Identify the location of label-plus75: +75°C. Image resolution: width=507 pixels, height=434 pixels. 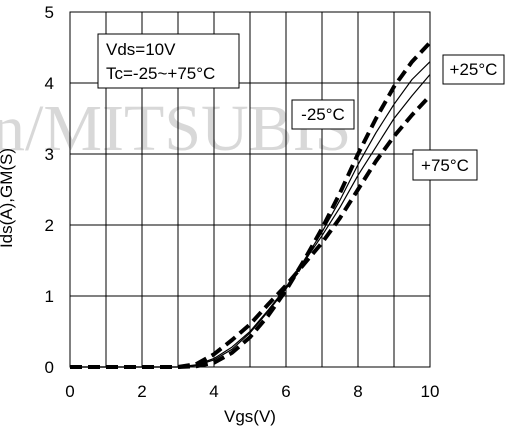
(445, 165).